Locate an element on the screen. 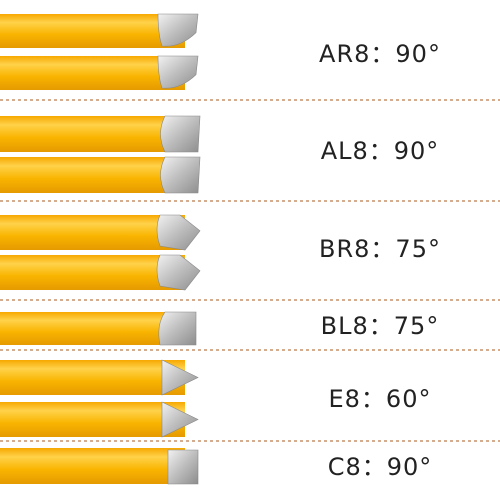 This screenshot has height=500, width=500. tool-label: C8：90° is located at coordinates (380, 467).